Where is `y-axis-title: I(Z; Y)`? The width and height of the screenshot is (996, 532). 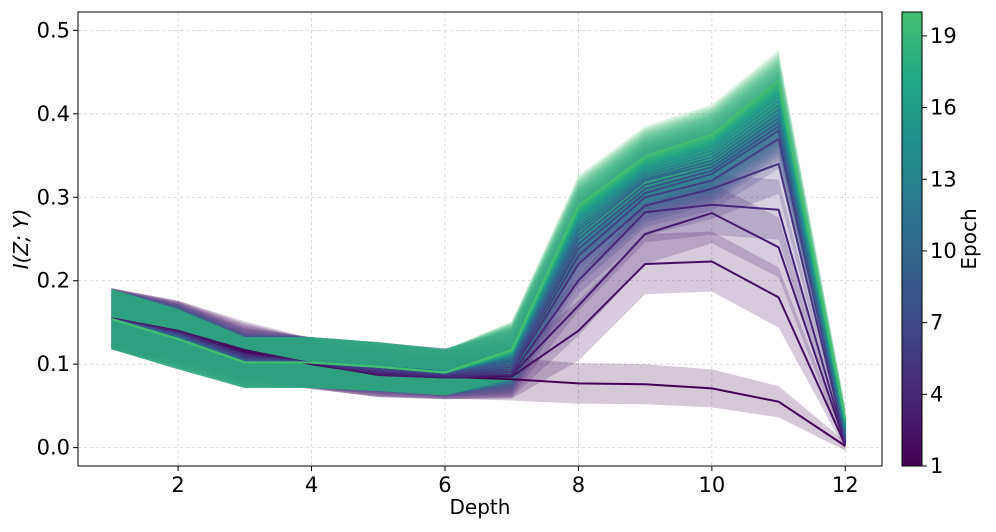 y-axis-title: I(Z; Y) is located at coordinates (21, 239).